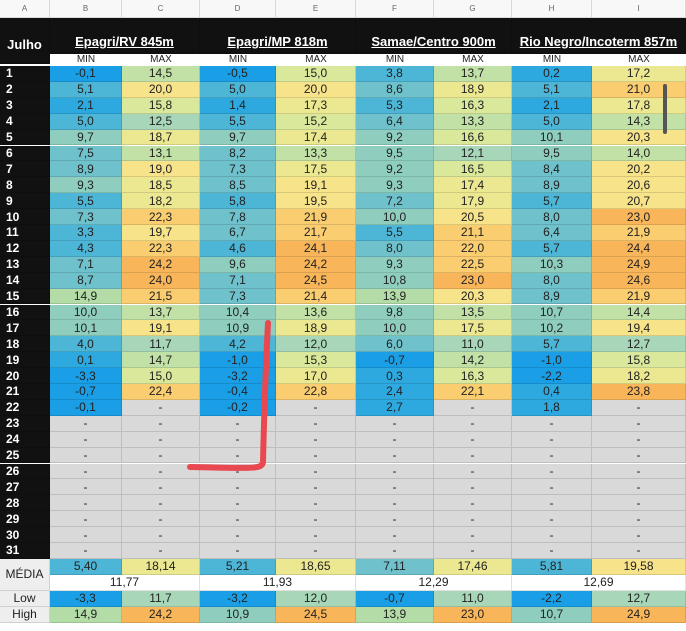 Image resolution: width=686 pixels, height=631 pixels. What do you see at coordinates (86, 217) in the screenshot?
I see `value-cell: 7,3` at bounding box center [86, 217].